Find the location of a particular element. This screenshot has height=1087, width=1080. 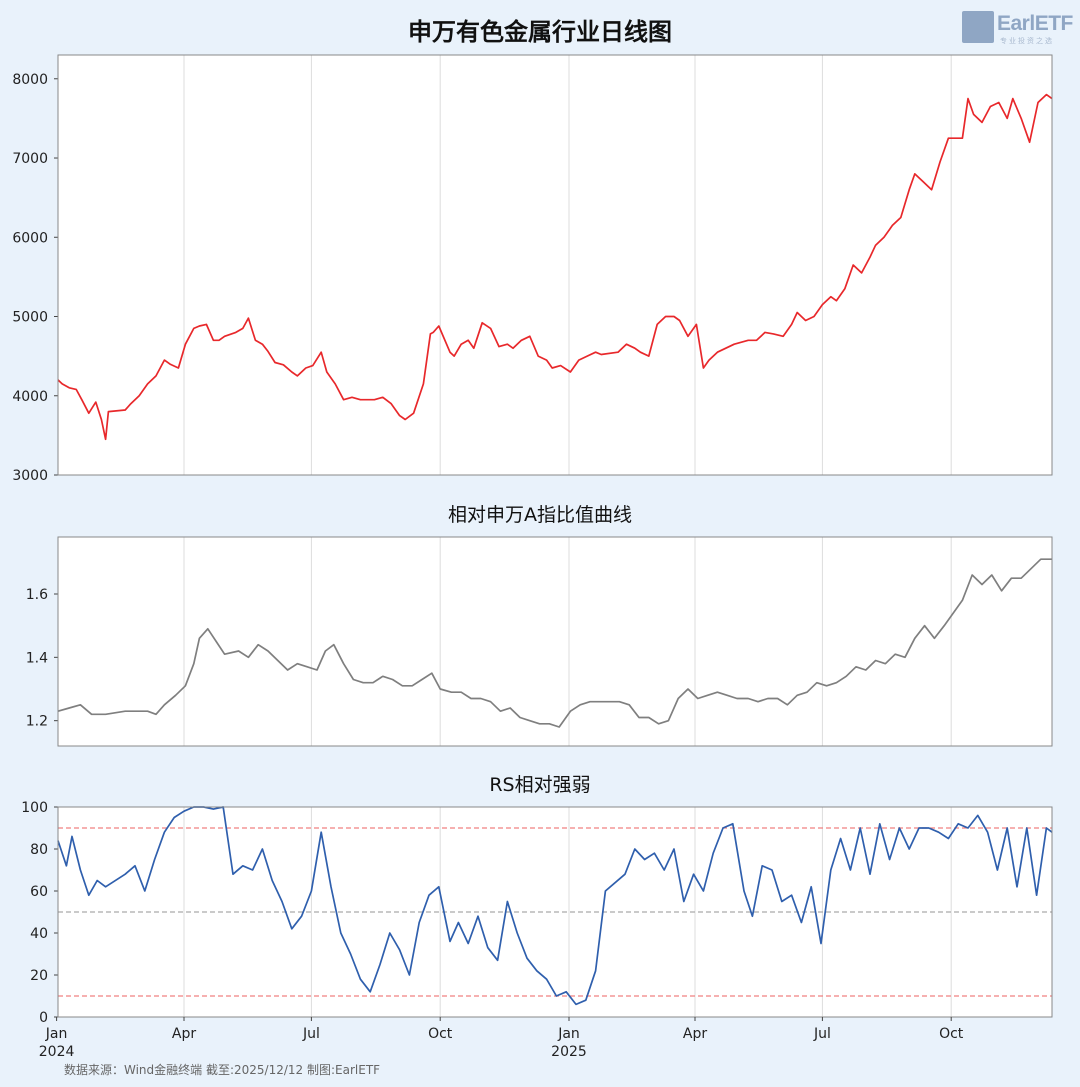

rs-y-tick-label: 20 is located at coordinates (39, 976).